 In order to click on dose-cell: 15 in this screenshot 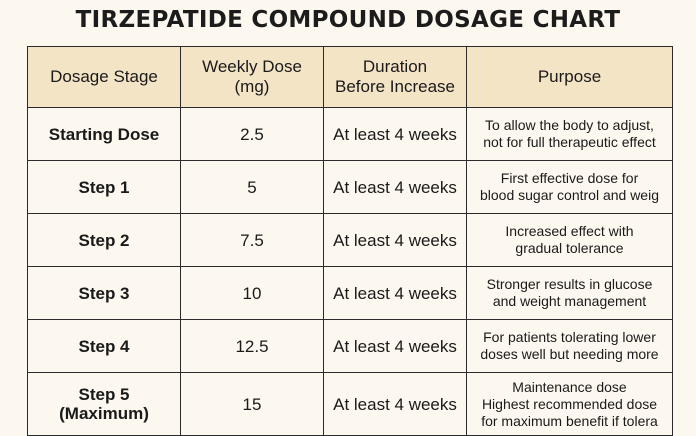, I will do `click(252, 404)`.